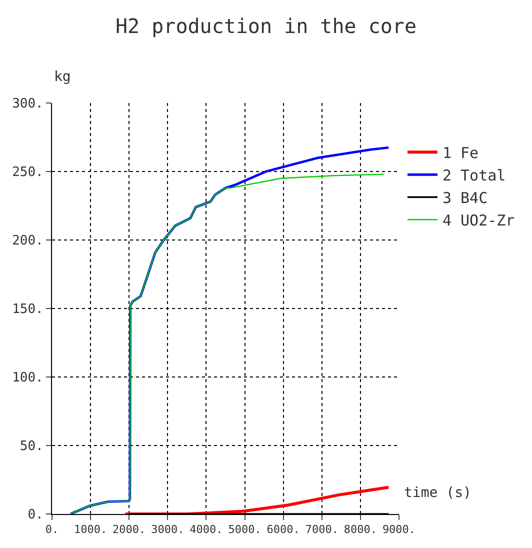  What do you see at coordinates (91, 529) in the screenshot?
I see `x-tick-label: 1000.` at bounding box center [91, 529].